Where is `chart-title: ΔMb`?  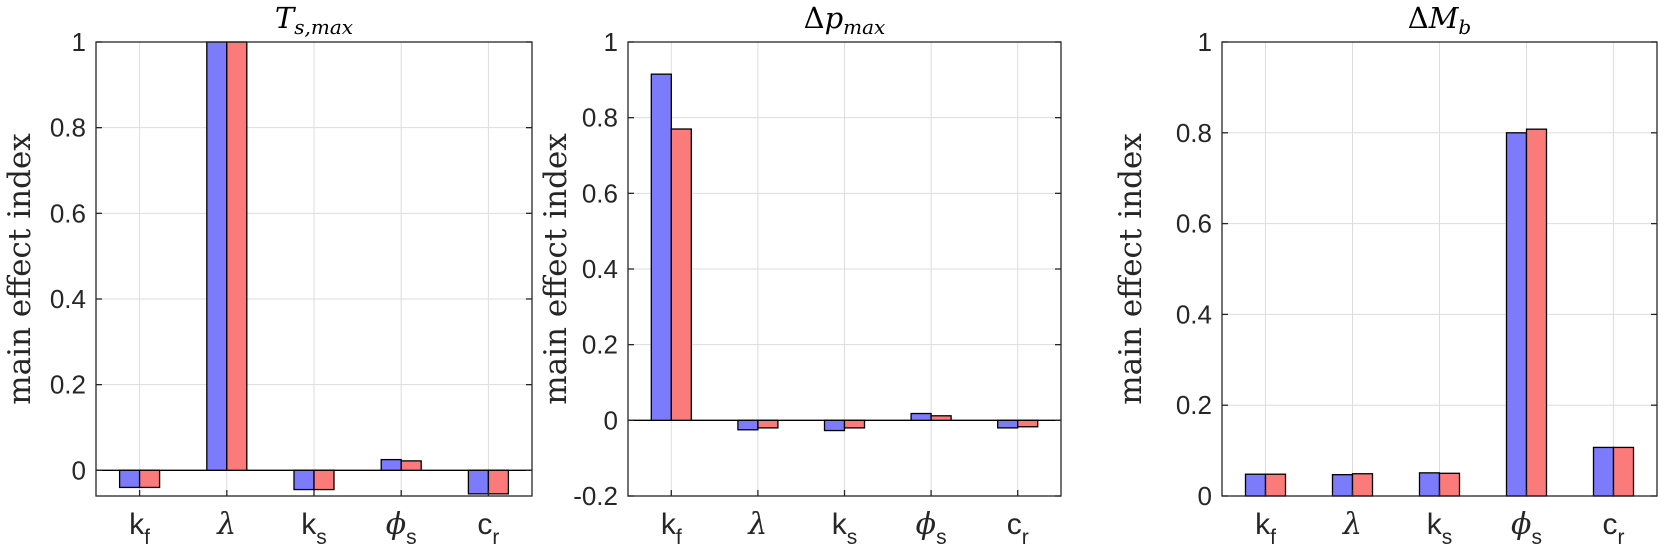
chart-title: ΔMb is located at coordinates (1439, 20).